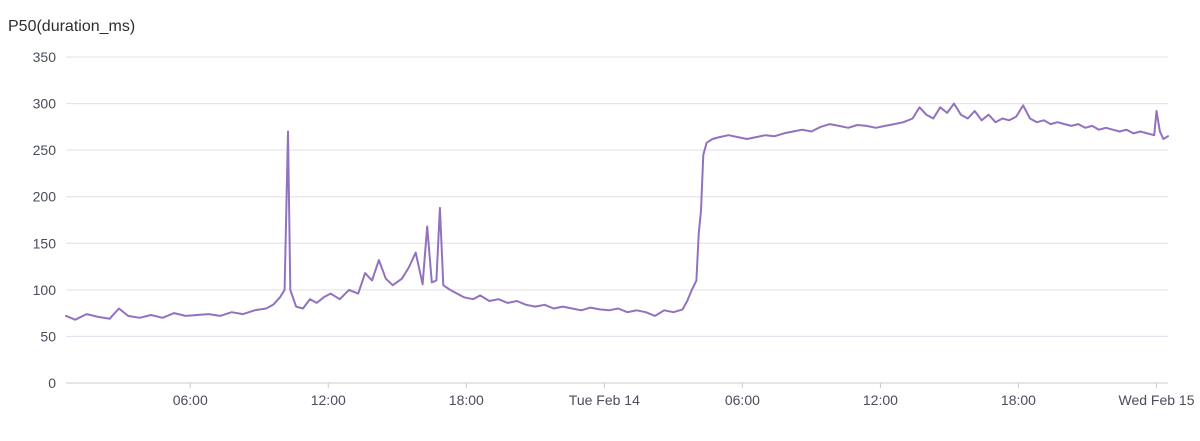 This screenshot has width=1200, height=441. What do you see at coordinates (45, 220) in the screenshot?
I see `y-axis-ticks: 0 50 100 150 200 250 300 350` at bounding box center [45, 220].